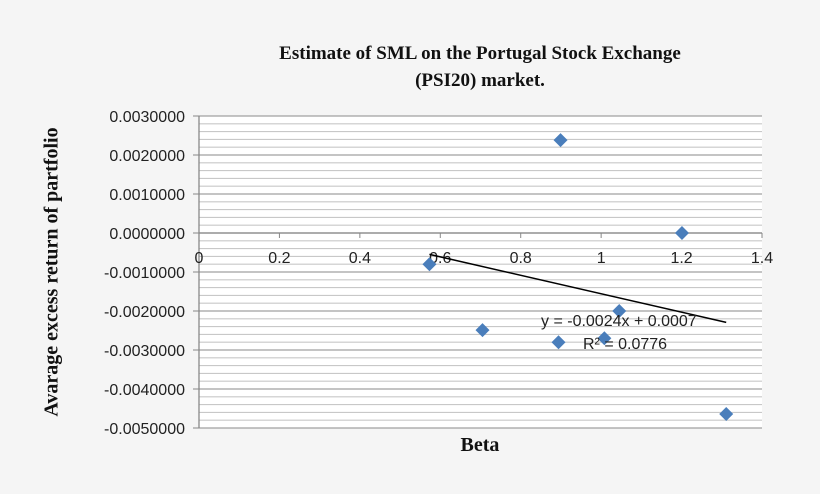 The height and width of the screenshot is (494, 820). I want to click on y-tick-label: -0.0030000, so click(144, 351).